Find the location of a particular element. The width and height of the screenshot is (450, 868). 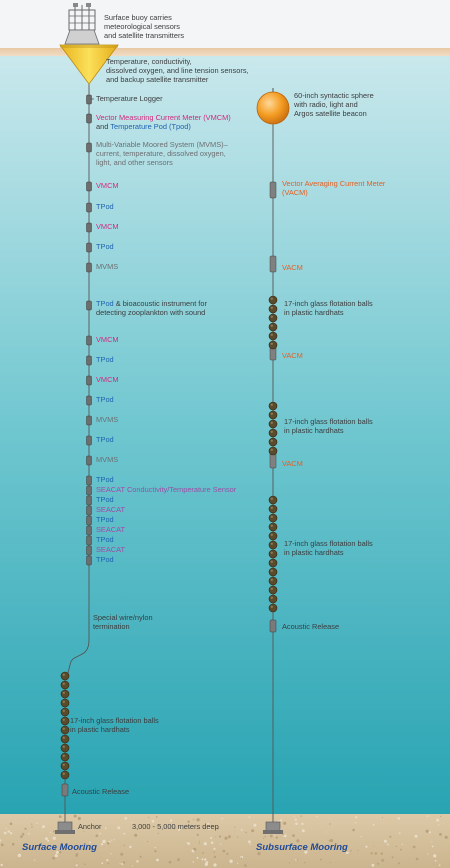

label-vmcm-long: Vector Measuring Current Meter (VMCM) is located at coordinates (163, 117).